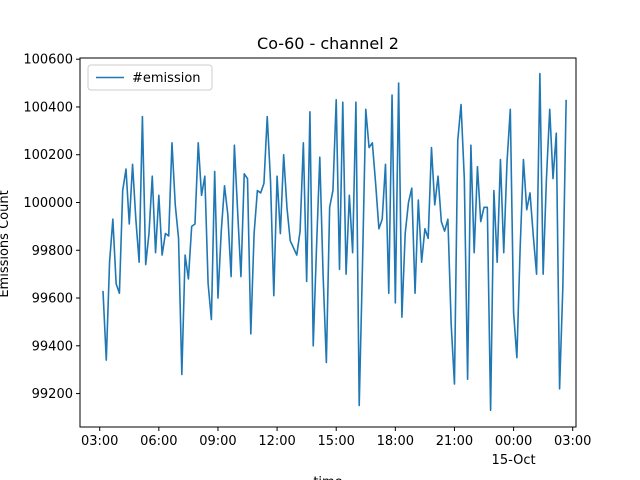 This screenshot has height=480, width=640. I want to click on legend-box, so click(150, 77).